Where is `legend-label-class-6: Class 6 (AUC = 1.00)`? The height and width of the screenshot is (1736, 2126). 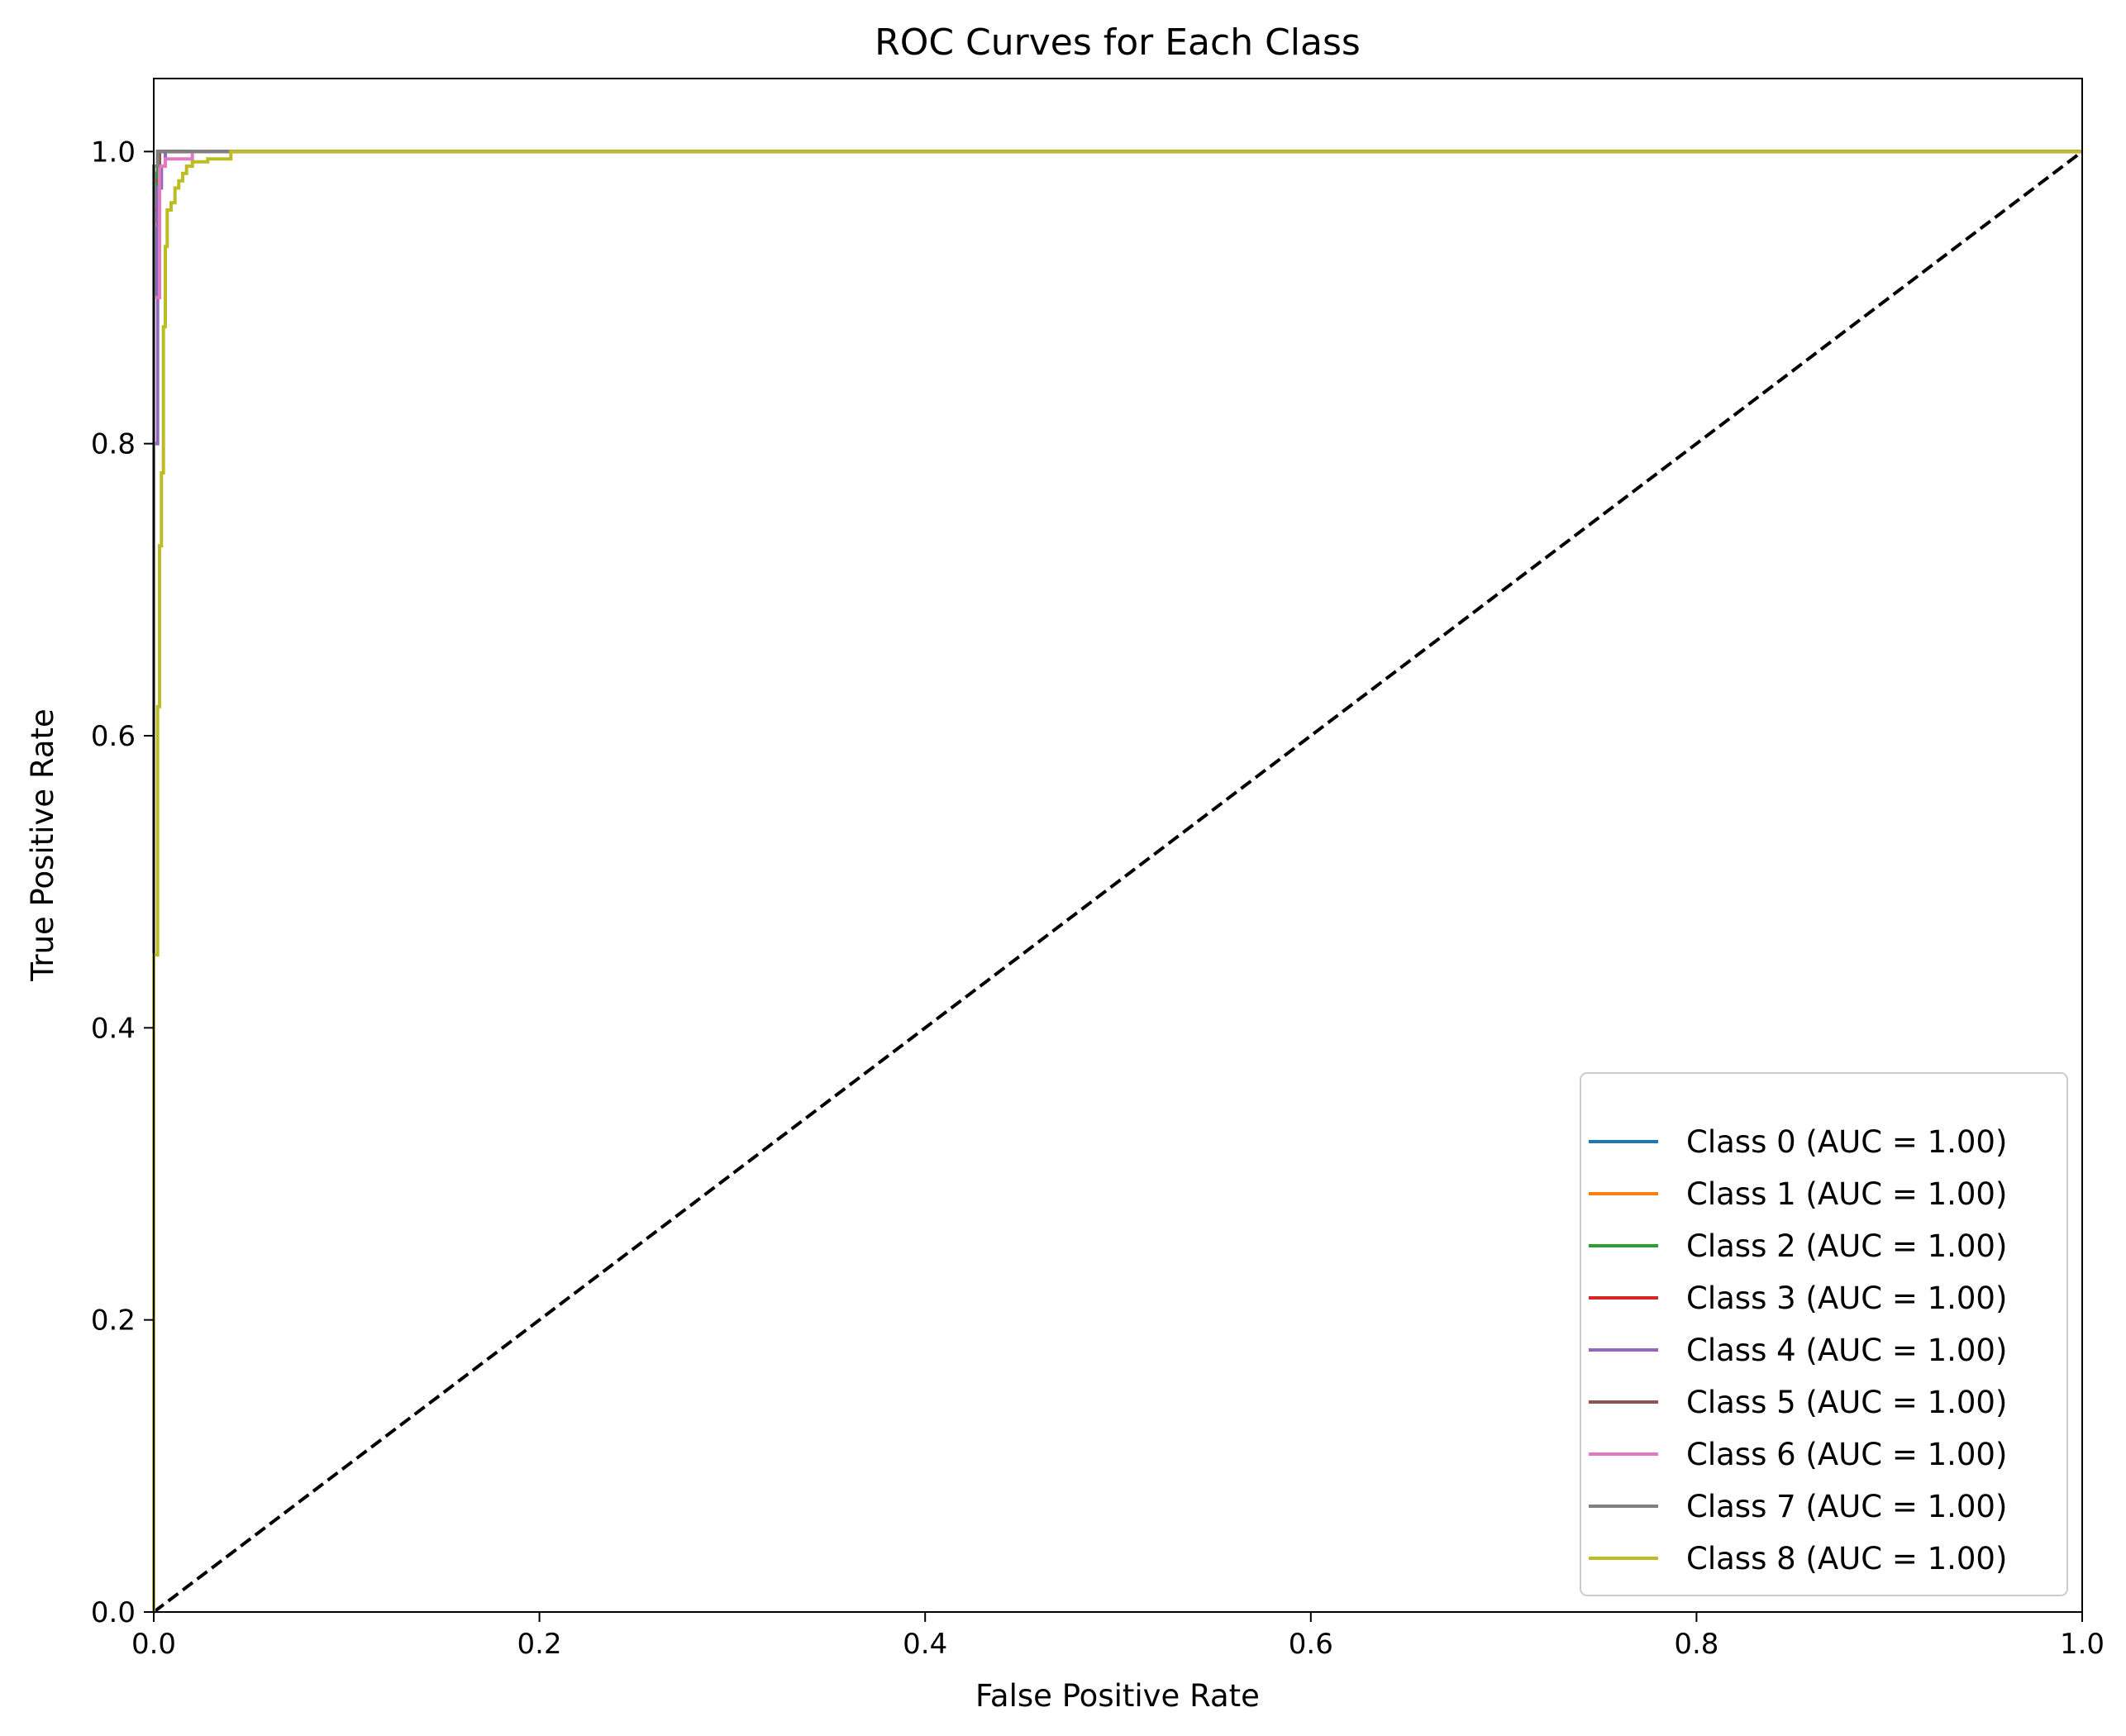
legend-label-class-6: Class 6 (AUC = 1.00) is located at coordinates (1846, 1454).